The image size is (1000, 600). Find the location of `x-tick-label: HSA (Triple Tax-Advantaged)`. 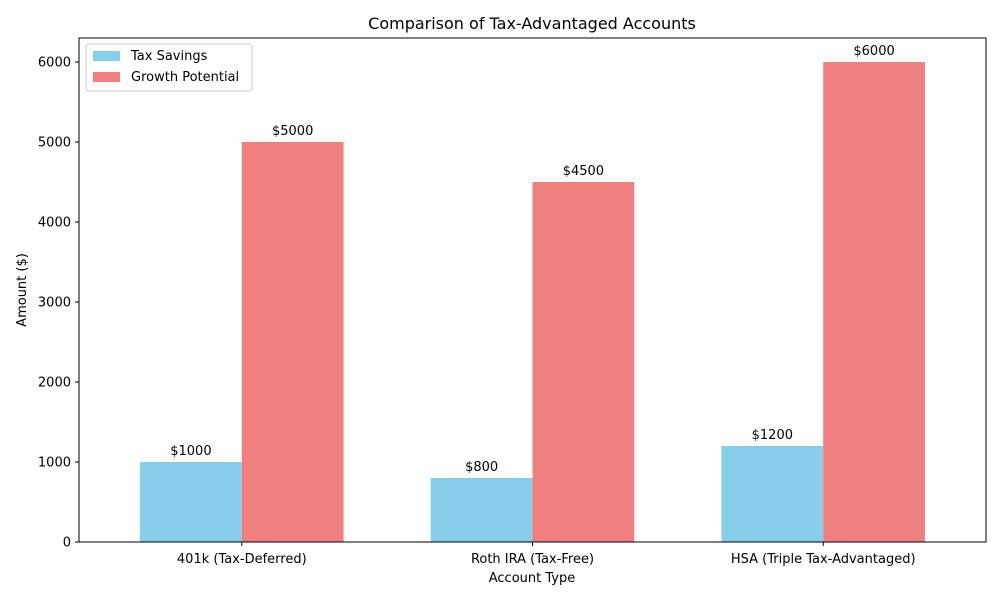

x-tick-label: HSA (Triple Tax-Advantaged) is located at coordinates (823, 559).